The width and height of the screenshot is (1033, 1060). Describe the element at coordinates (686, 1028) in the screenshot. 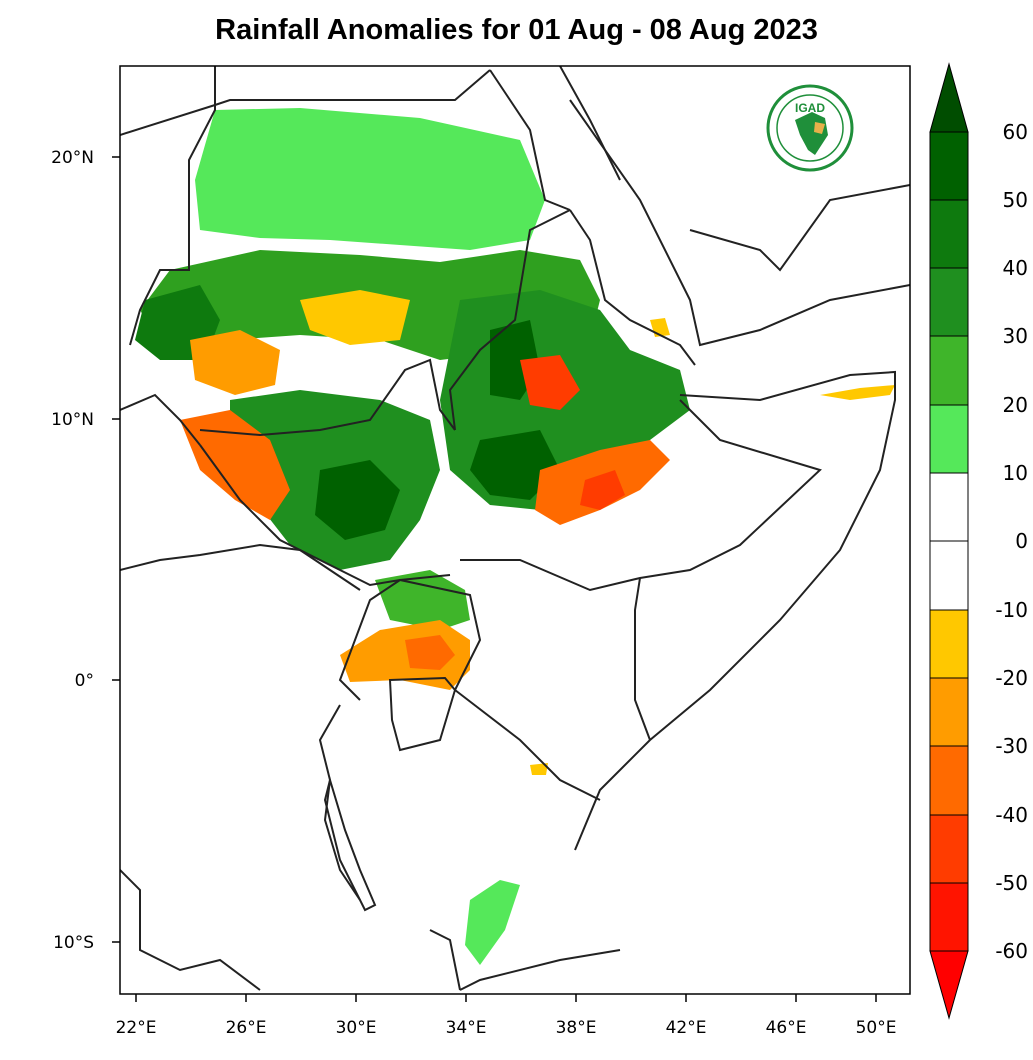

I see `x-tick-label: 42°E` at that location.